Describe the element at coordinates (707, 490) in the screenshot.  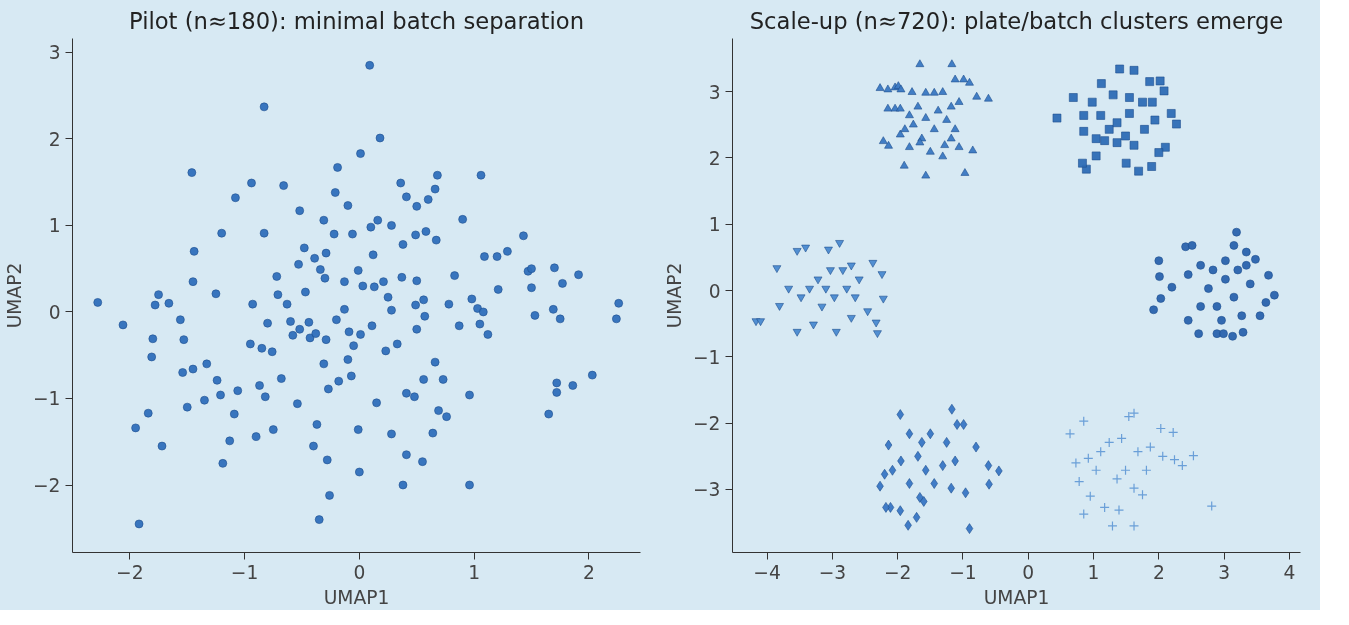
I see `y-tick-label: −3` at that location.